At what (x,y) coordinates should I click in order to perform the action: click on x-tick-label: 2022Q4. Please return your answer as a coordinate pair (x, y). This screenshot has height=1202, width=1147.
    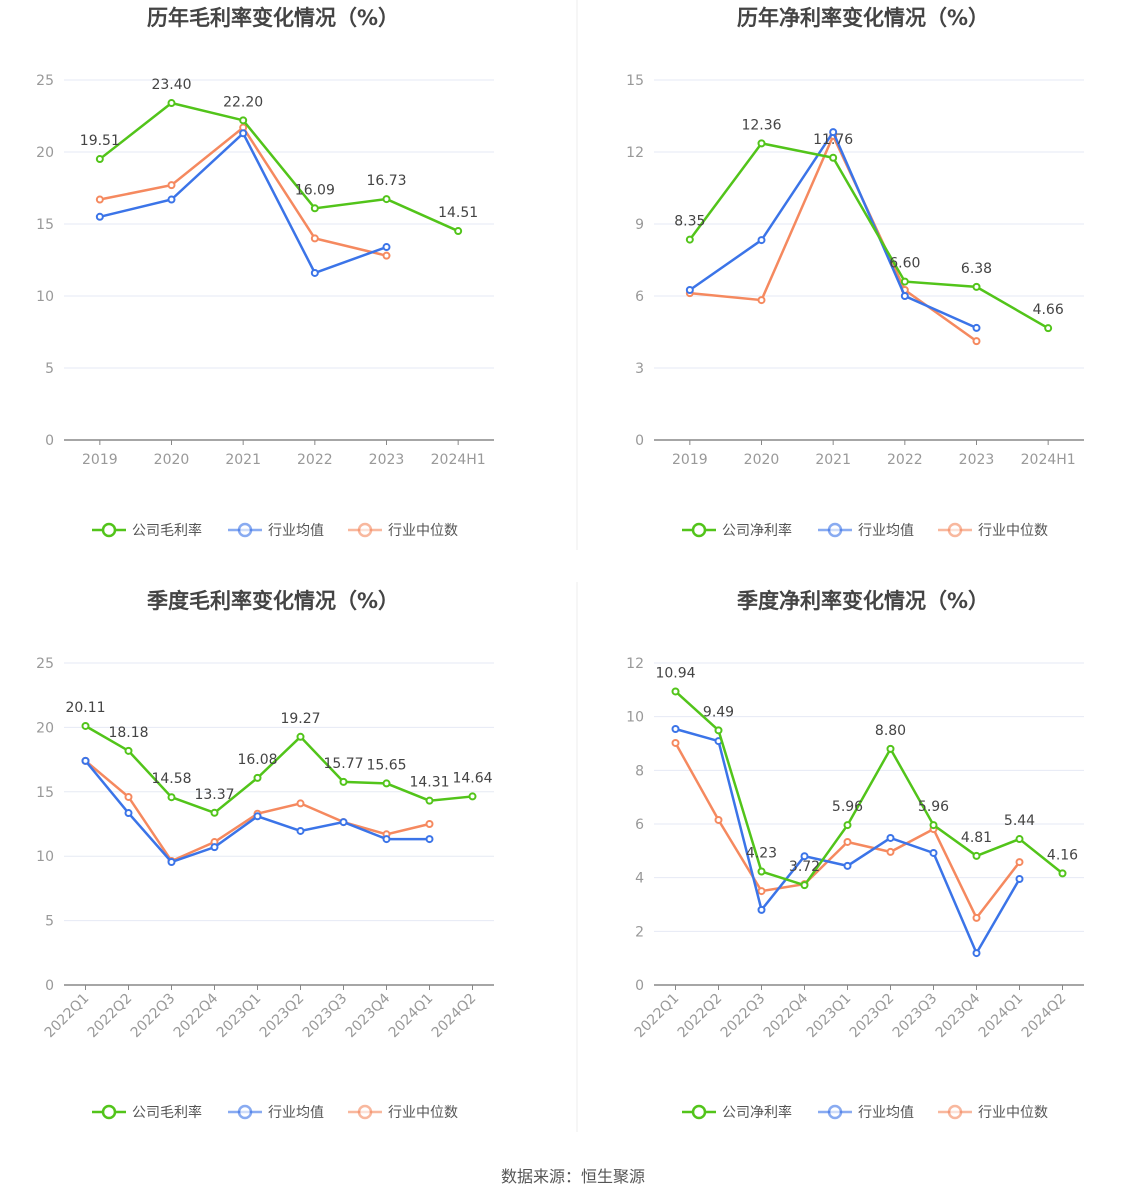
    Looking at the image, I should click on (196, 1015).